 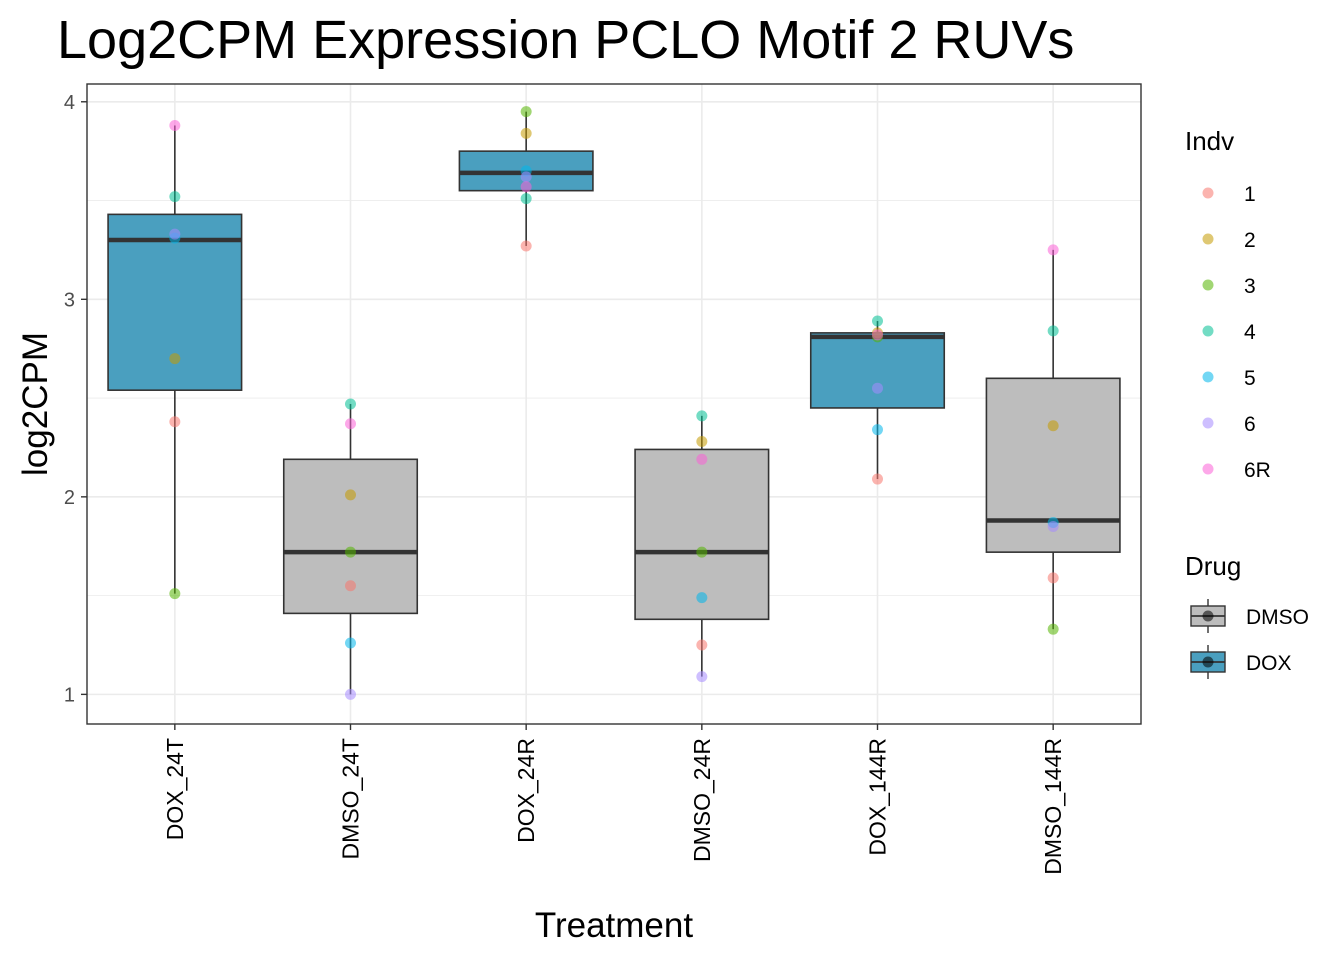 What do you see at coordinates (1250, 378) in the screenshot?
I see `legend-label-indv: 5` at bounding box center [1250, 378].